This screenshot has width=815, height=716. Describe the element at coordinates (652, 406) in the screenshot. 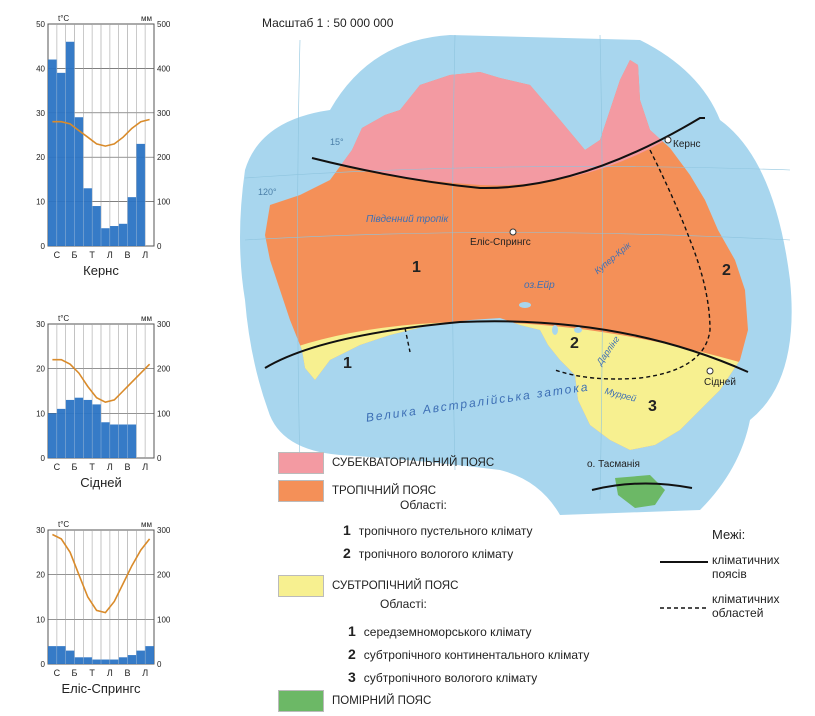

I see `zone-label-subtropical-3: 3` at that location.